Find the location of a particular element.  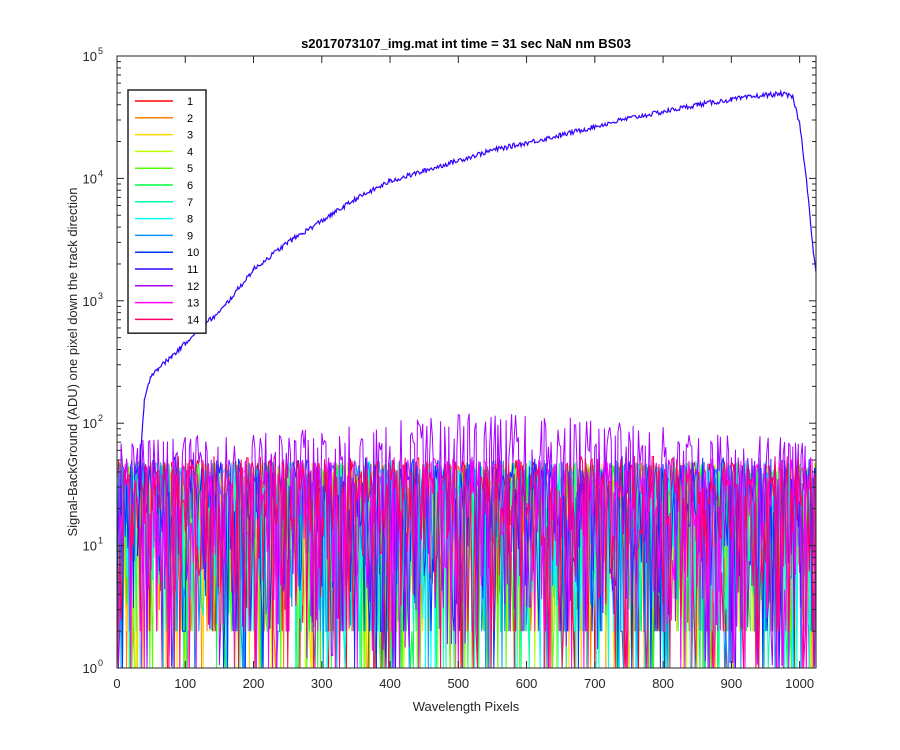

x-tick-label: 100 is located at coordinates (185, 683).